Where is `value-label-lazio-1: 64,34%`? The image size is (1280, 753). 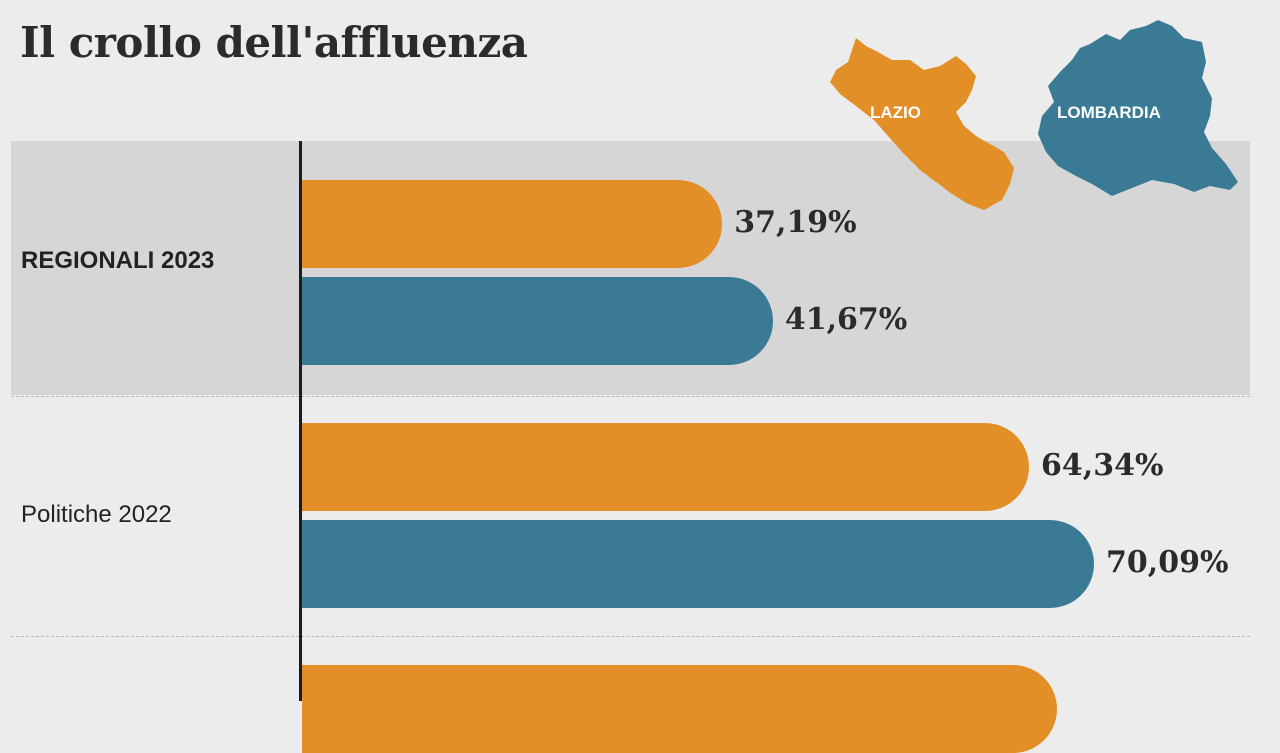 value-label-lazio-1: 64,34% is located at coordinates (1102, 465).